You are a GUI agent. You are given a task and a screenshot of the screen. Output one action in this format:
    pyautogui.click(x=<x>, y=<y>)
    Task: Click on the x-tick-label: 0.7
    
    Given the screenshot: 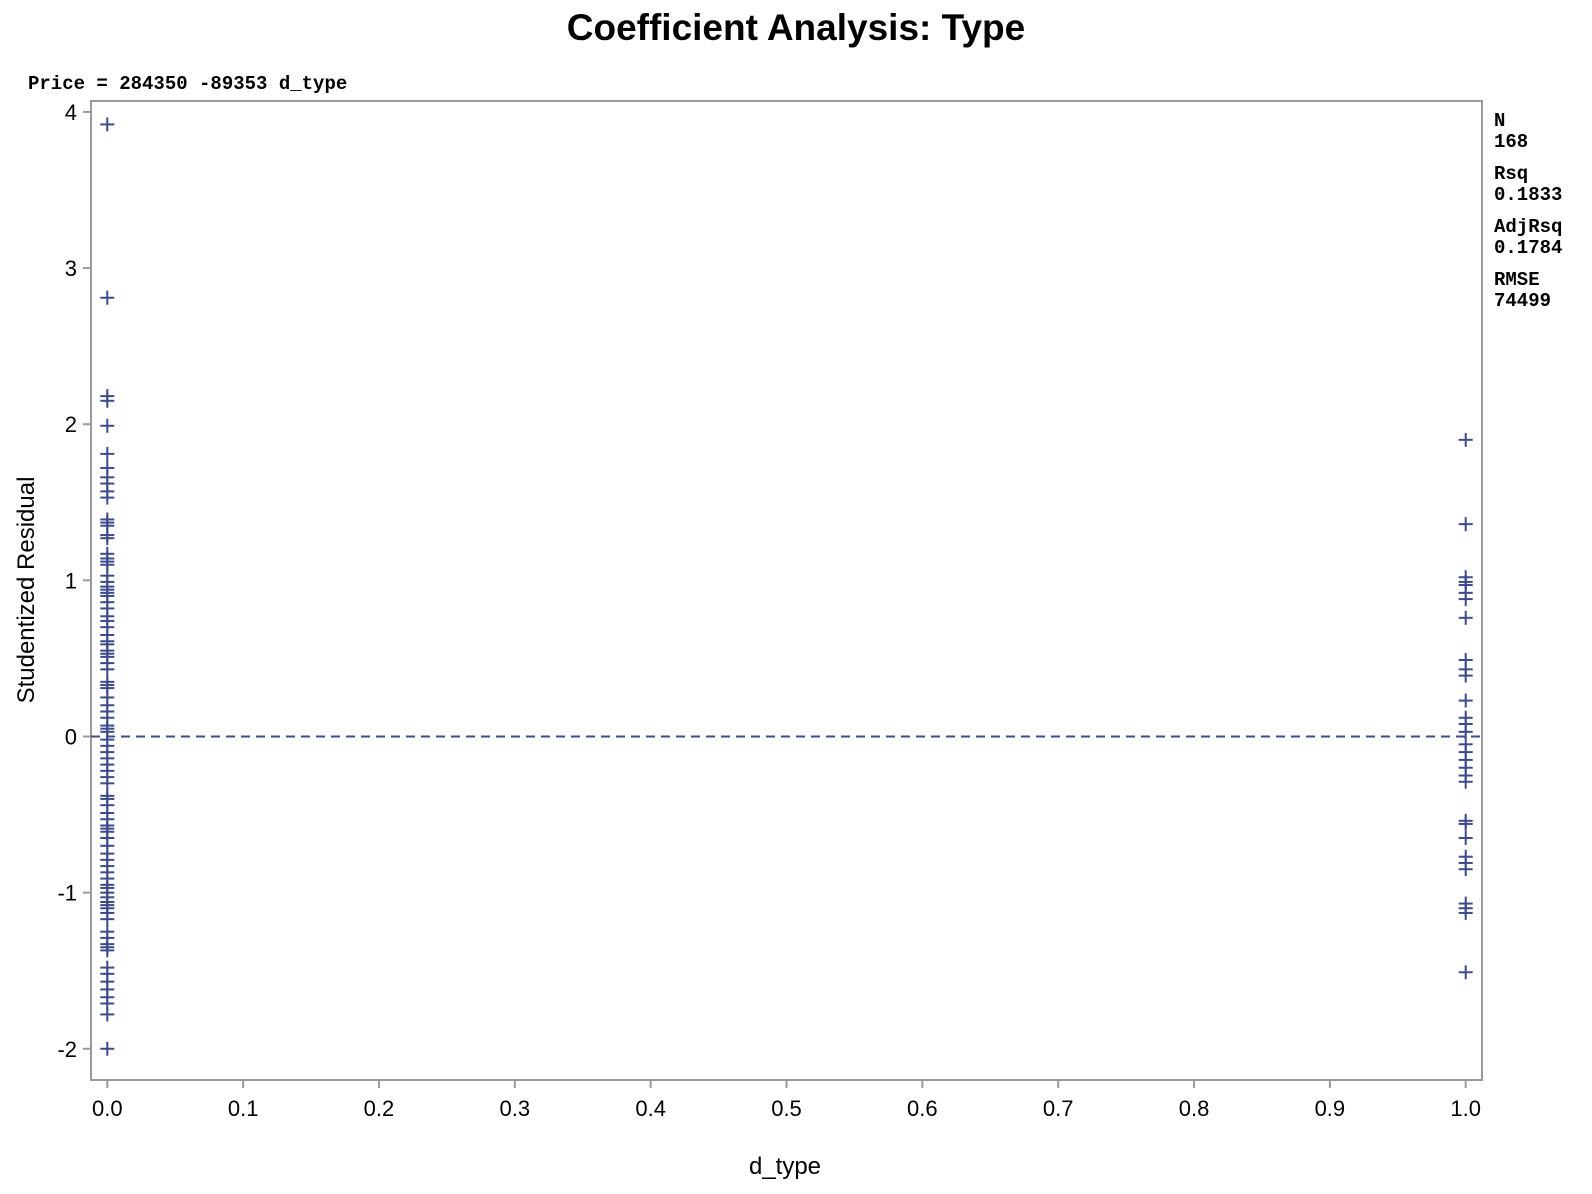 What is the action you would take?
    pyautogui.click(x=1058, y=1108)
    